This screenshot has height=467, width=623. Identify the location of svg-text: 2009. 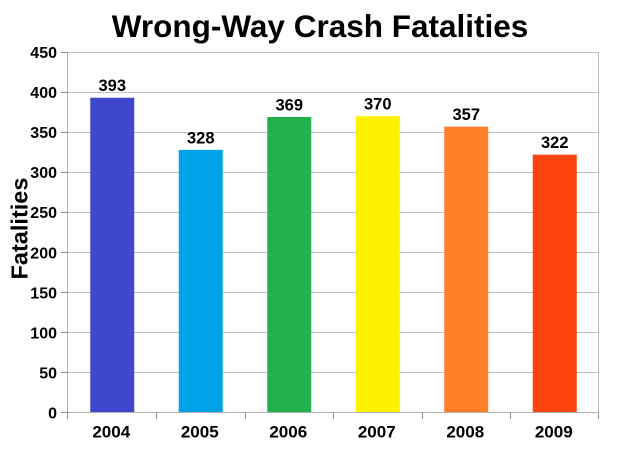
(554, 432).